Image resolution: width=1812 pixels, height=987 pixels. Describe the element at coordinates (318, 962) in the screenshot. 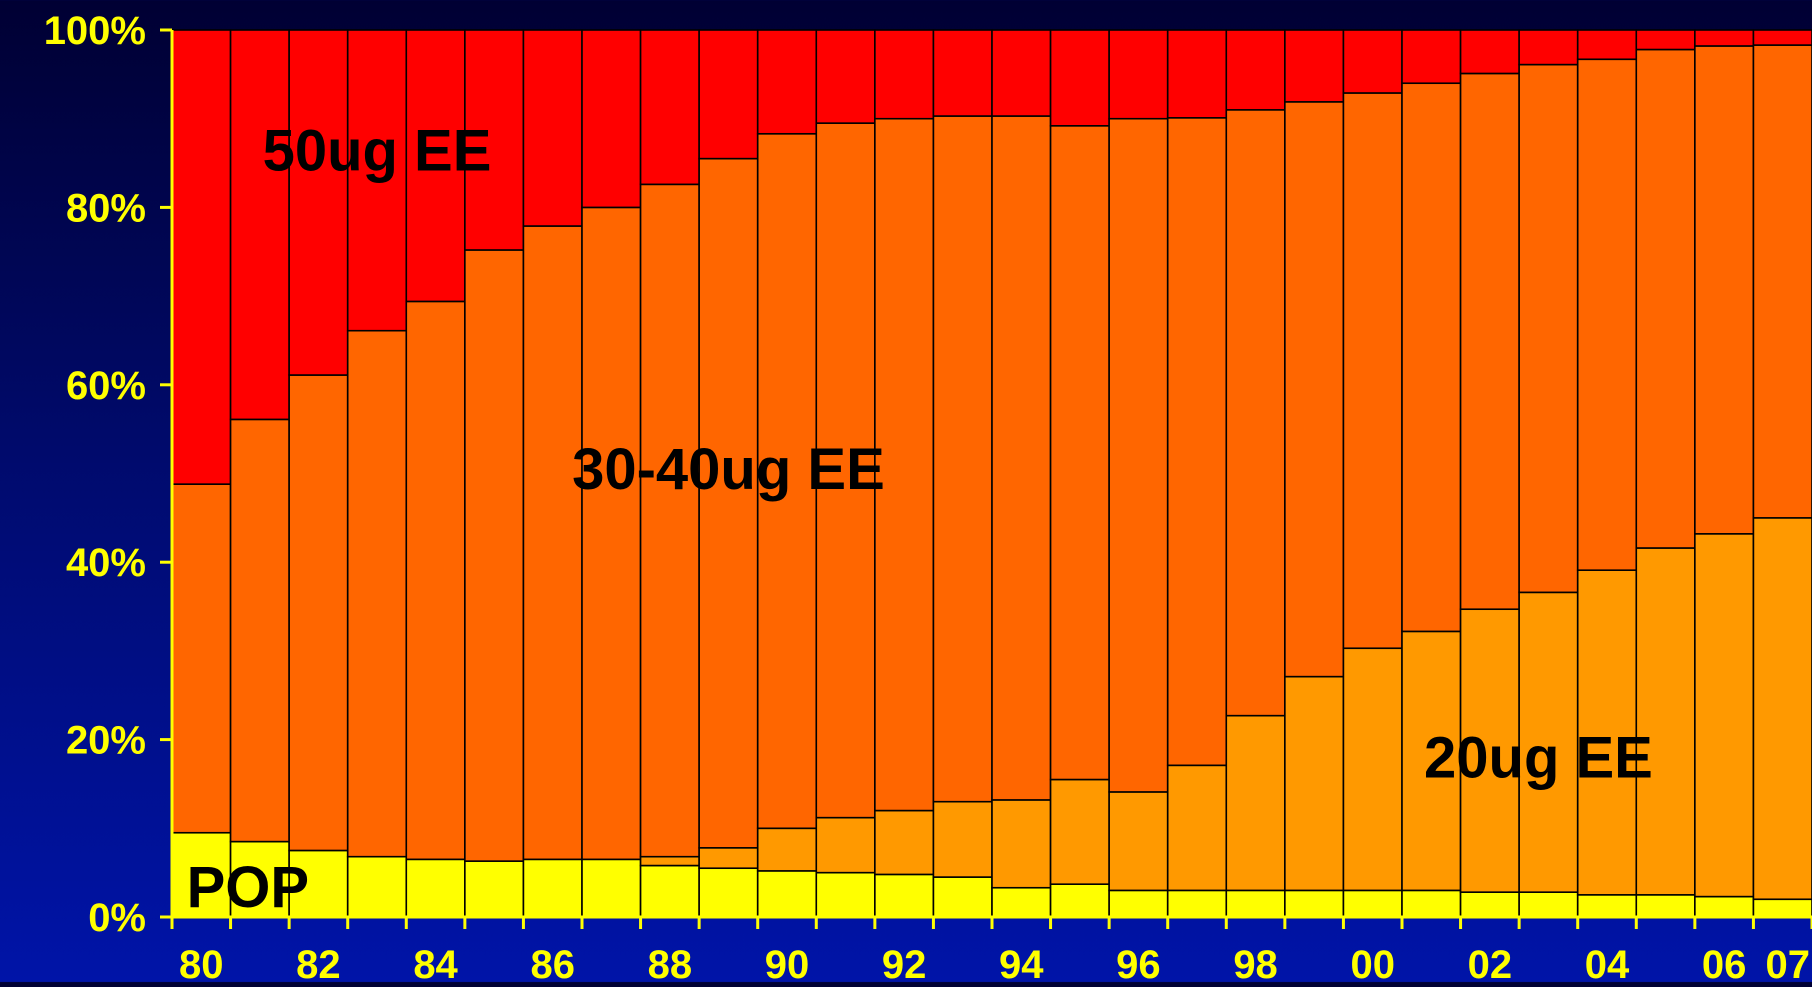

I see `x-tick-label-82: 82` at that location.